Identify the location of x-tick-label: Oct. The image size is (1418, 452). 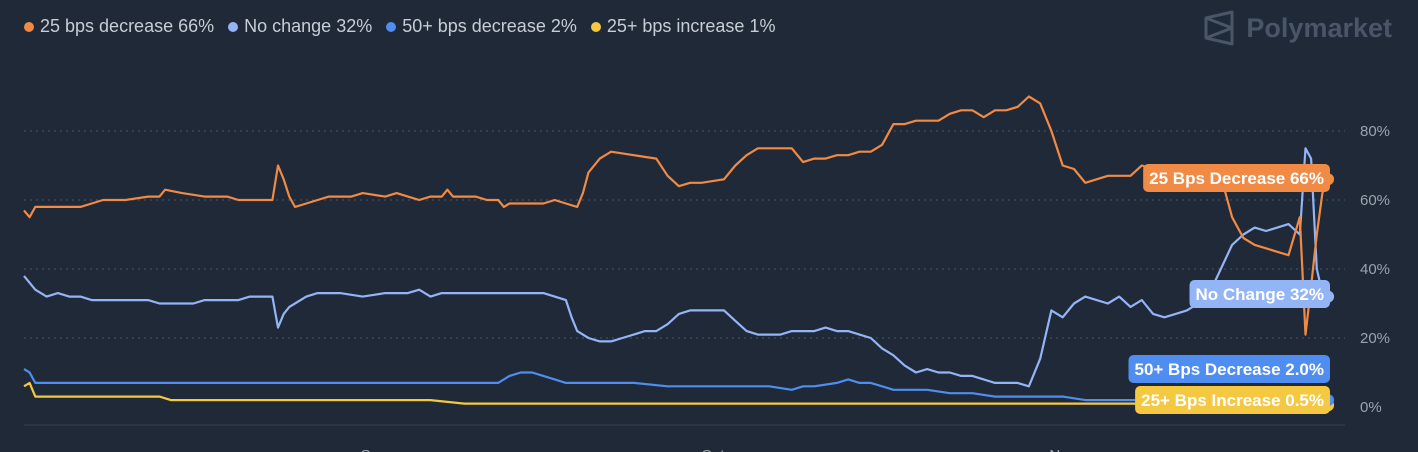
(713, 449).